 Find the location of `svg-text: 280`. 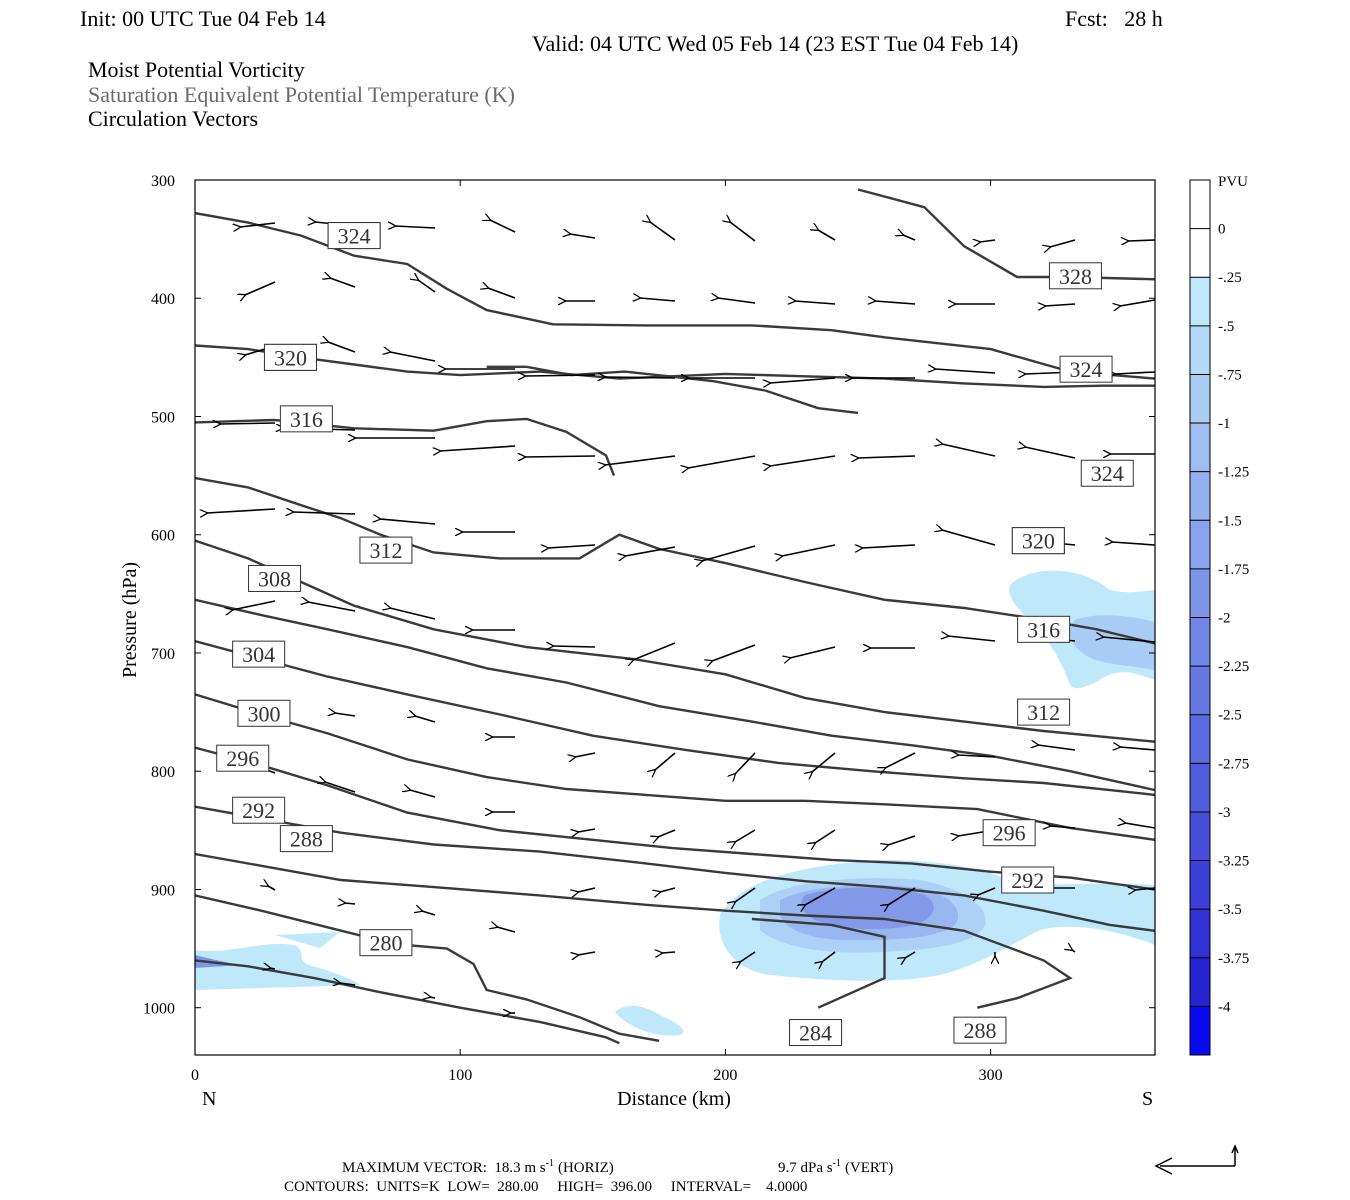

svg-text: 280 is located at coordinates (385, 943).